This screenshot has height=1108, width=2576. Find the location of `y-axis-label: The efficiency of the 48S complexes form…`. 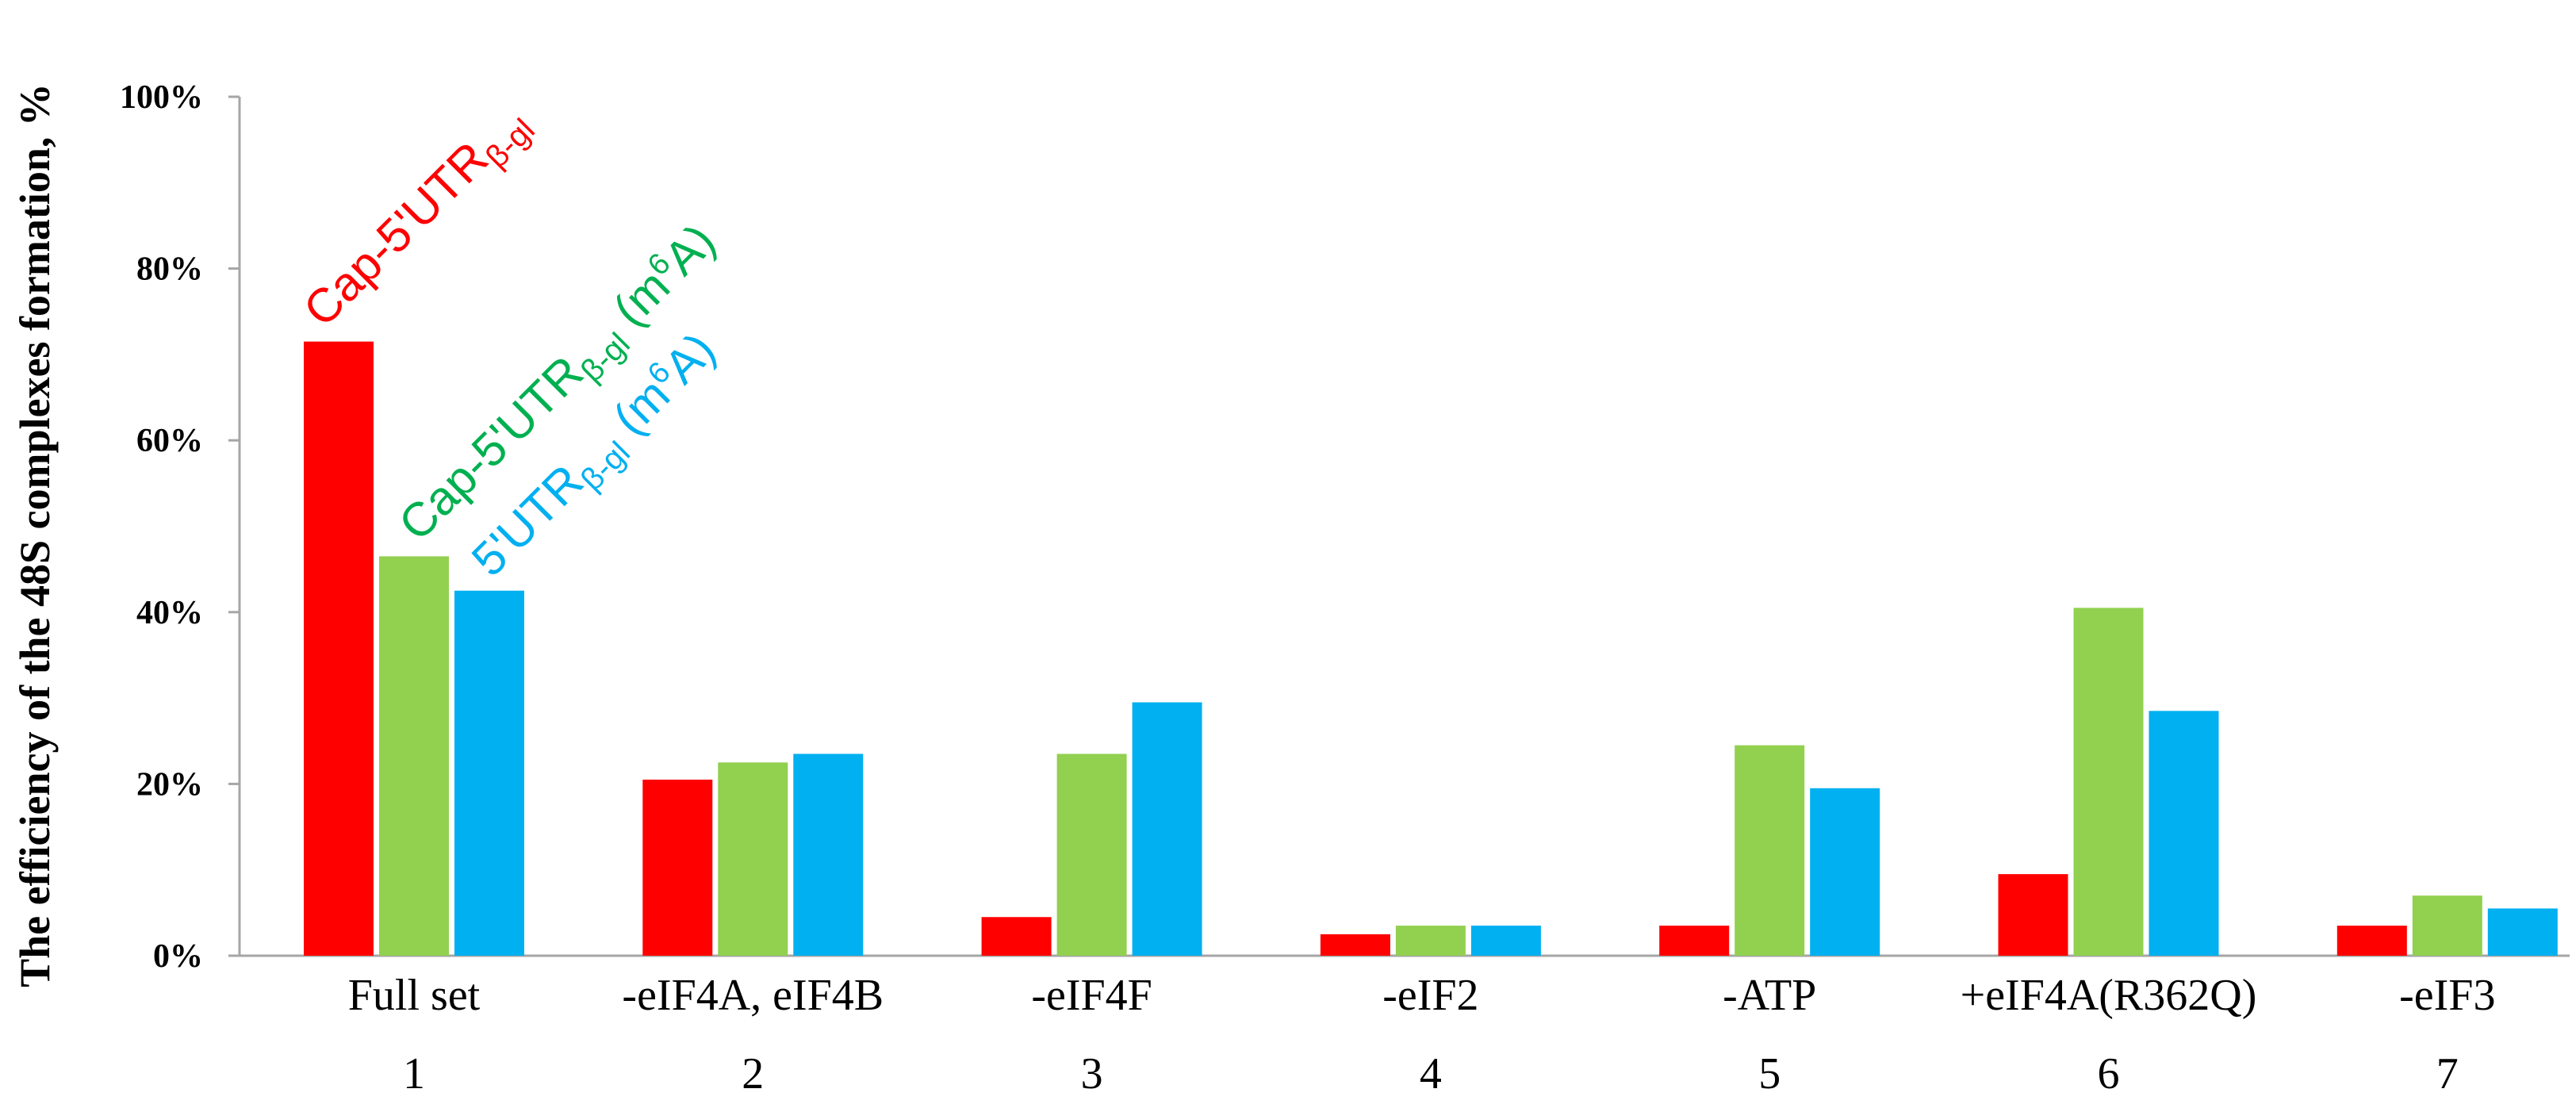

y-axis-label: The efficiency of the 48S complexes form… is located at coordinates (35, 535).